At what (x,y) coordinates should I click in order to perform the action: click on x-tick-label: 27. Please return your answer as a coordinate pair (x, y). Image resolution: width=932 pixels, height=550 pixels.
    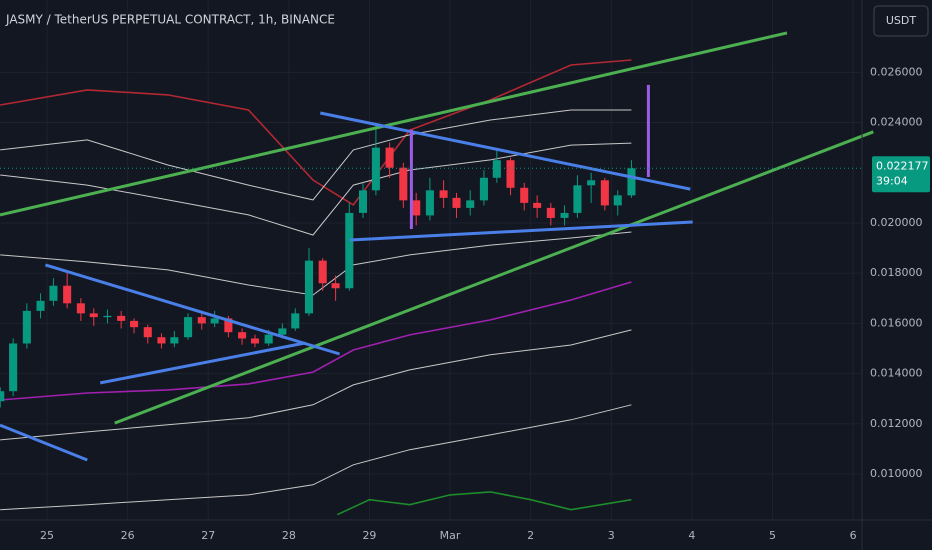
    Looking at the image, I should click on (208, 535).